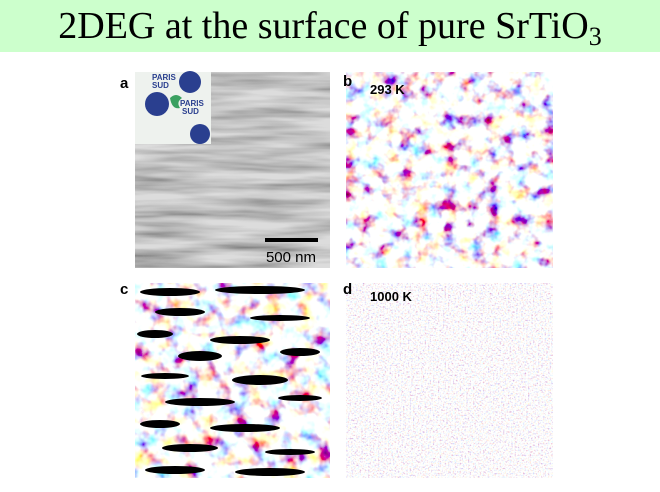 The image size is (660, 492). Describe the element at coordinates (291, 257) in the screenshot. I see `scale-label: 500 nm` at that location.